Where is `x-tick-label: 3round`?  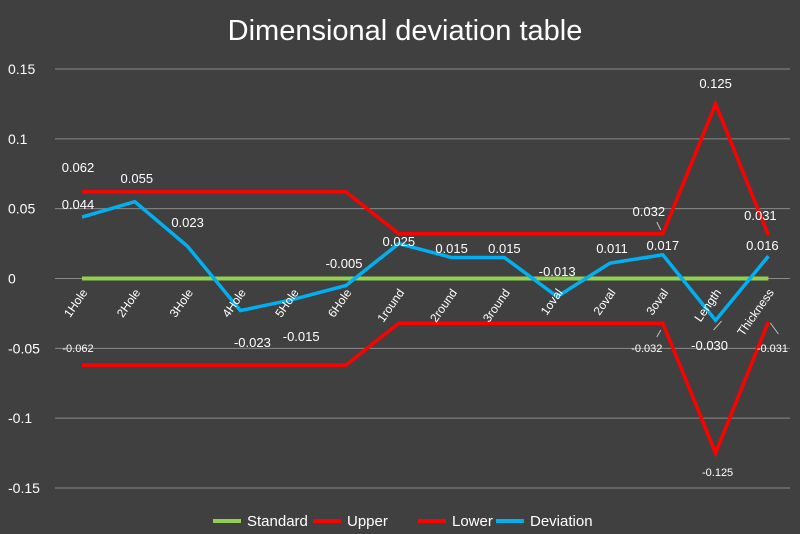
x-tick-label: 3round is located at coordinates (496, 305).